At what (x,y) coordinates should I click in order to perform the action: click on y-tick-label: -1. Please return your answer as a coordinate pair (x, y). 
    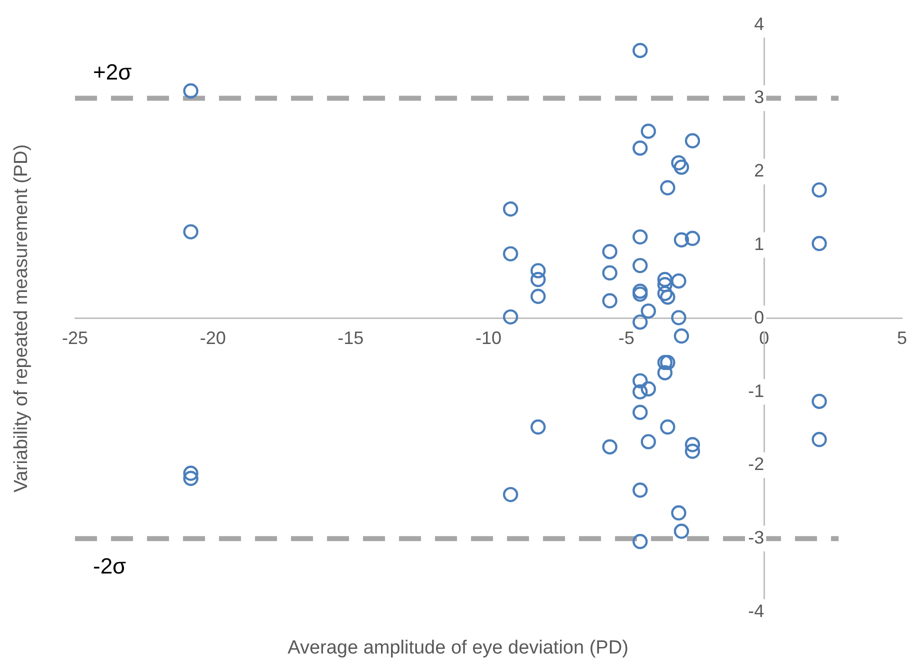
    Looking at the image, I should click on (756, 390).